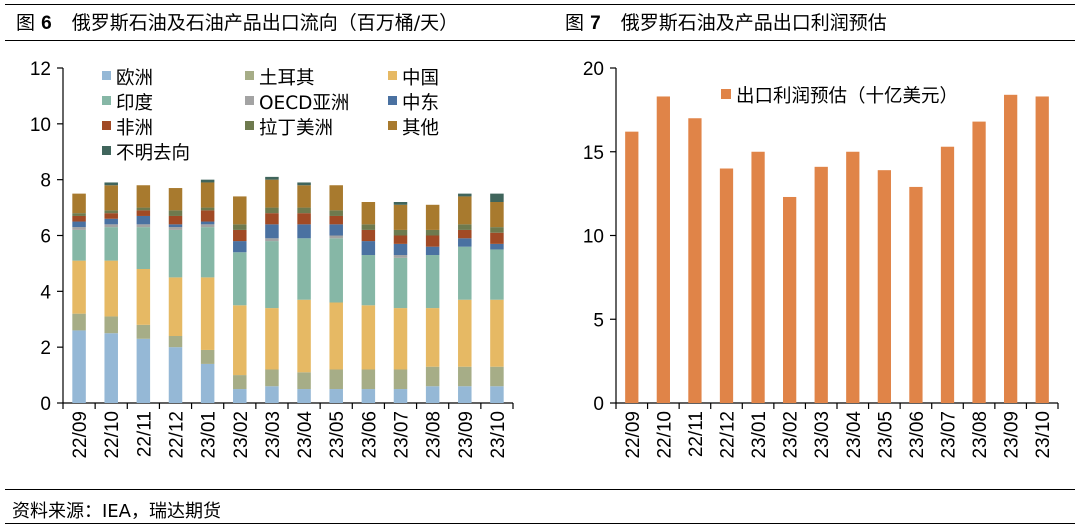 The image size is (1080, 532). What do you see at coordinates (400, 339) in the screenshot?
I see `chartundefined-bar-23/07-中国` at bounding box center [400, 339].